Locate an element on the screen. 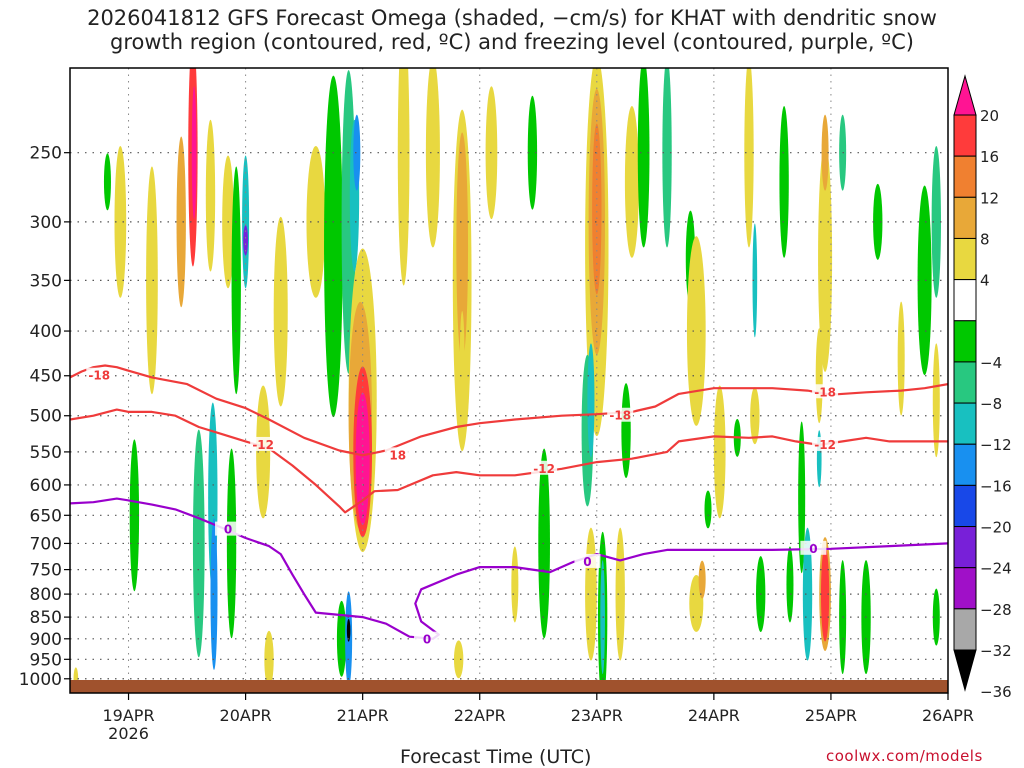 Image resolution: width=1024 pixels, height=768 pixels. y-tick-label-600: 600 is located at coordinates (46, 486).